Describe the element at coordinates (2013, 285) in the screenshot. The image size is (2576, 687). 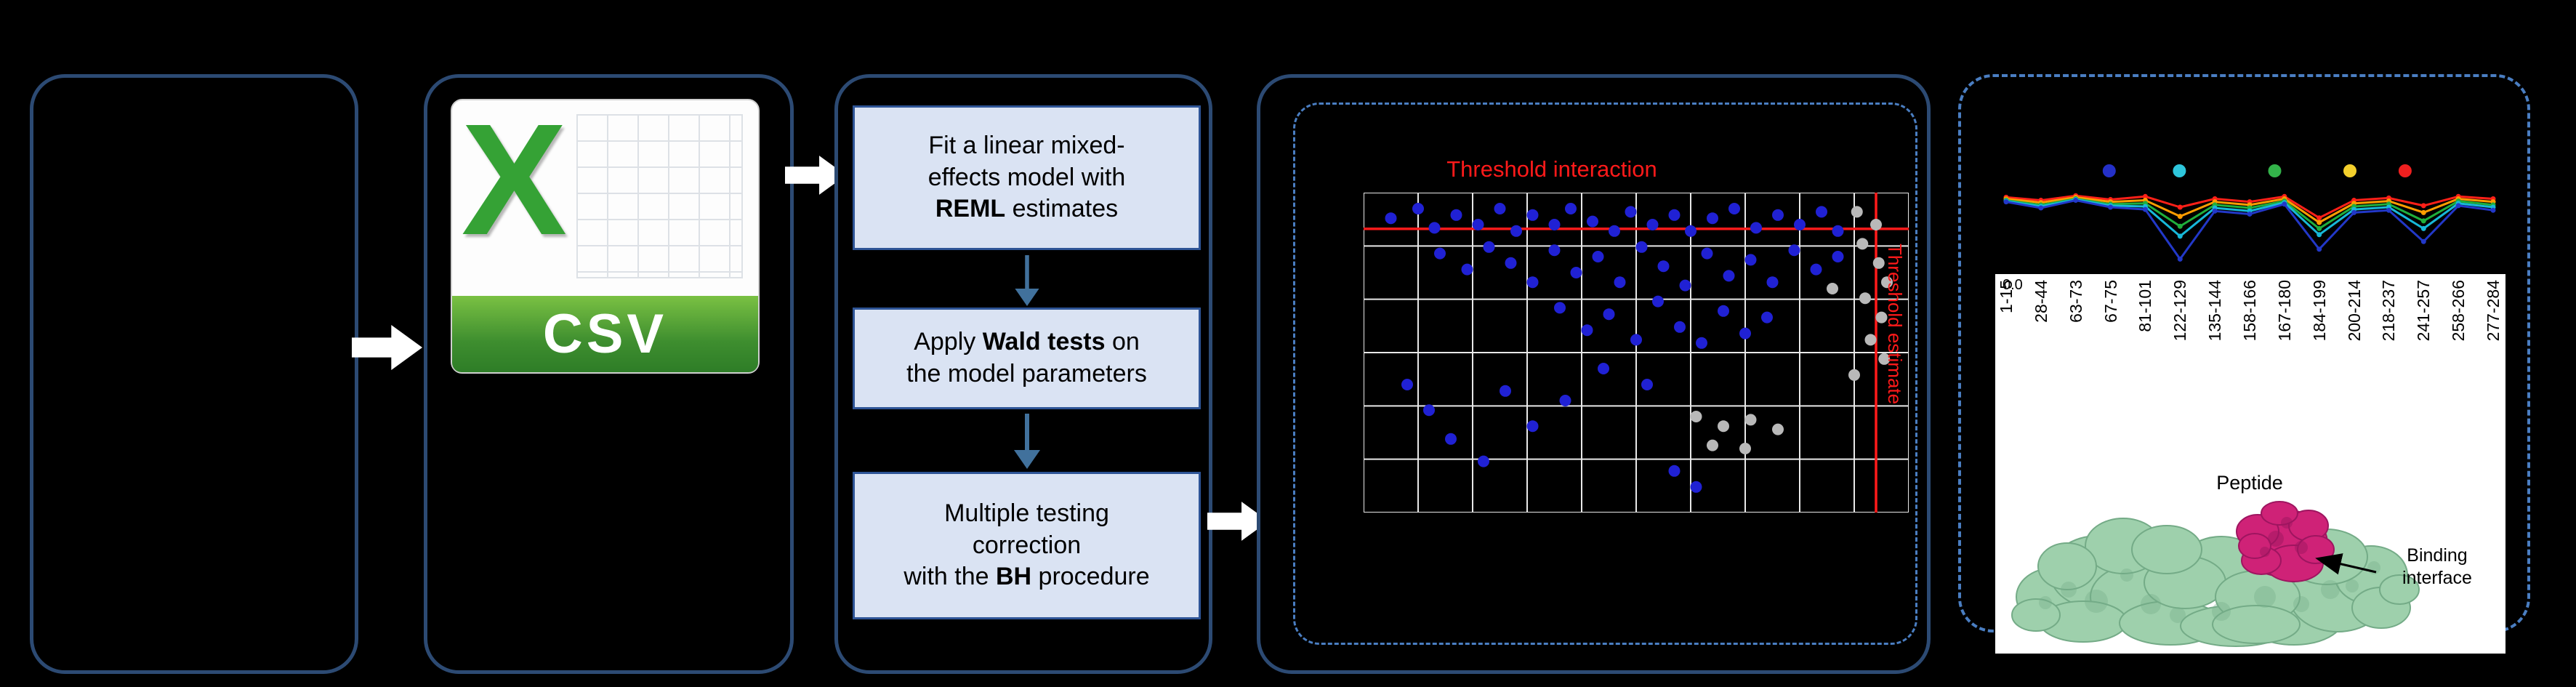
I see `y-axis-tick: 0.0` at that location.